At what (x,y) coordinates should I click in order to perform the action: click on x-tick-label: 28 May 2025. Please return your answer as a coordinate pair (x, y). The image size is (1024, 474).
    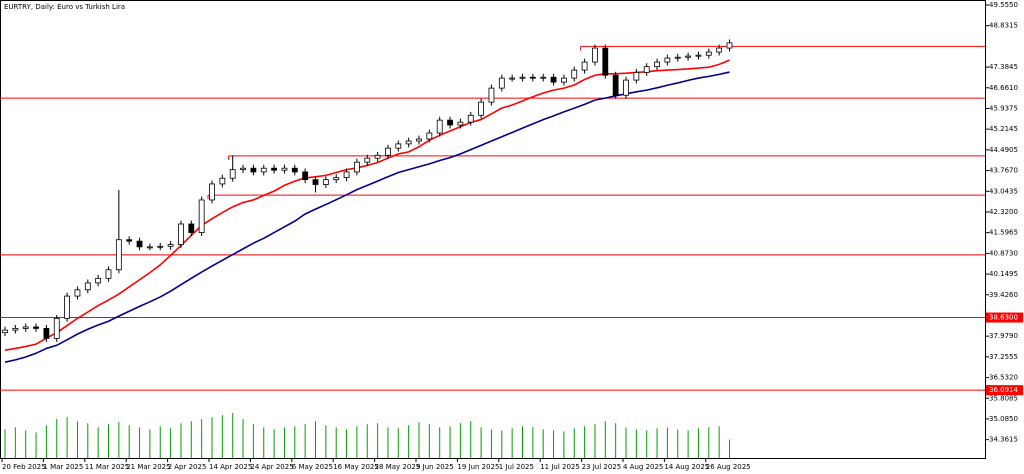
    Looking at the image, I should click on (398, 467).